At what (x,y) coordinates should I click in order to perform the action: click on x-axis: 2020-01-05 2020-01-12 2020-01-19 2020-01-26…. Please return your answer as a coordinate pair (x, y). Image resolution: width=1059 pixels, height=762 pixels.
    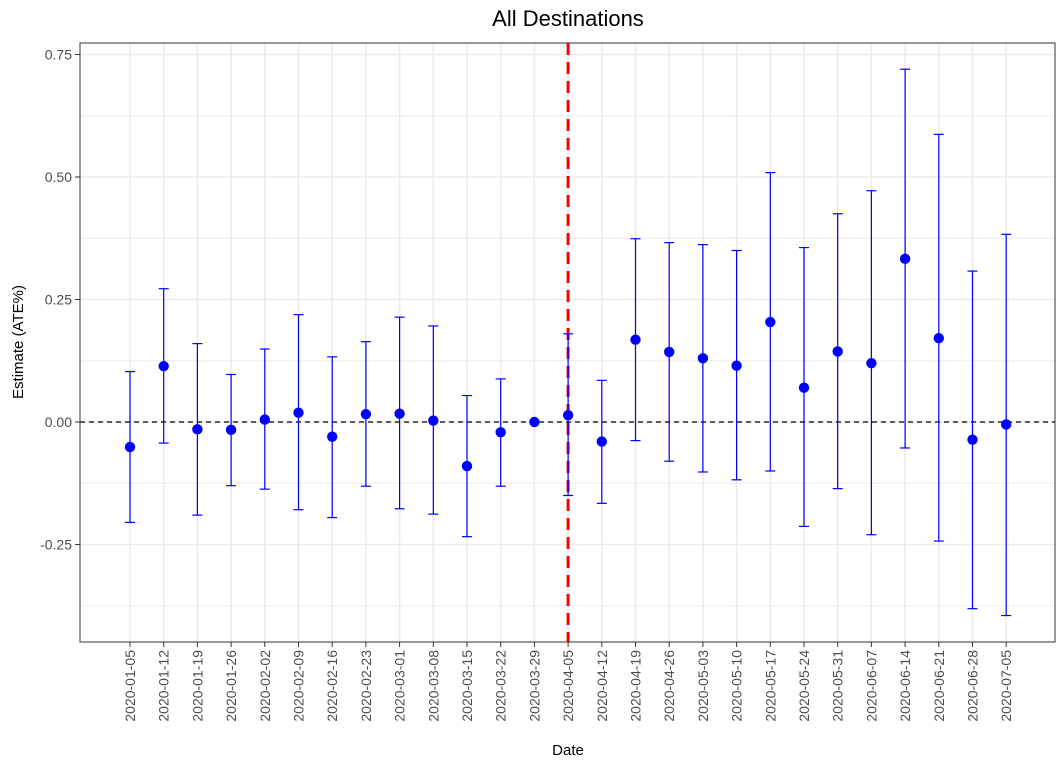
    Looking at the image, I should click on (568, 682).